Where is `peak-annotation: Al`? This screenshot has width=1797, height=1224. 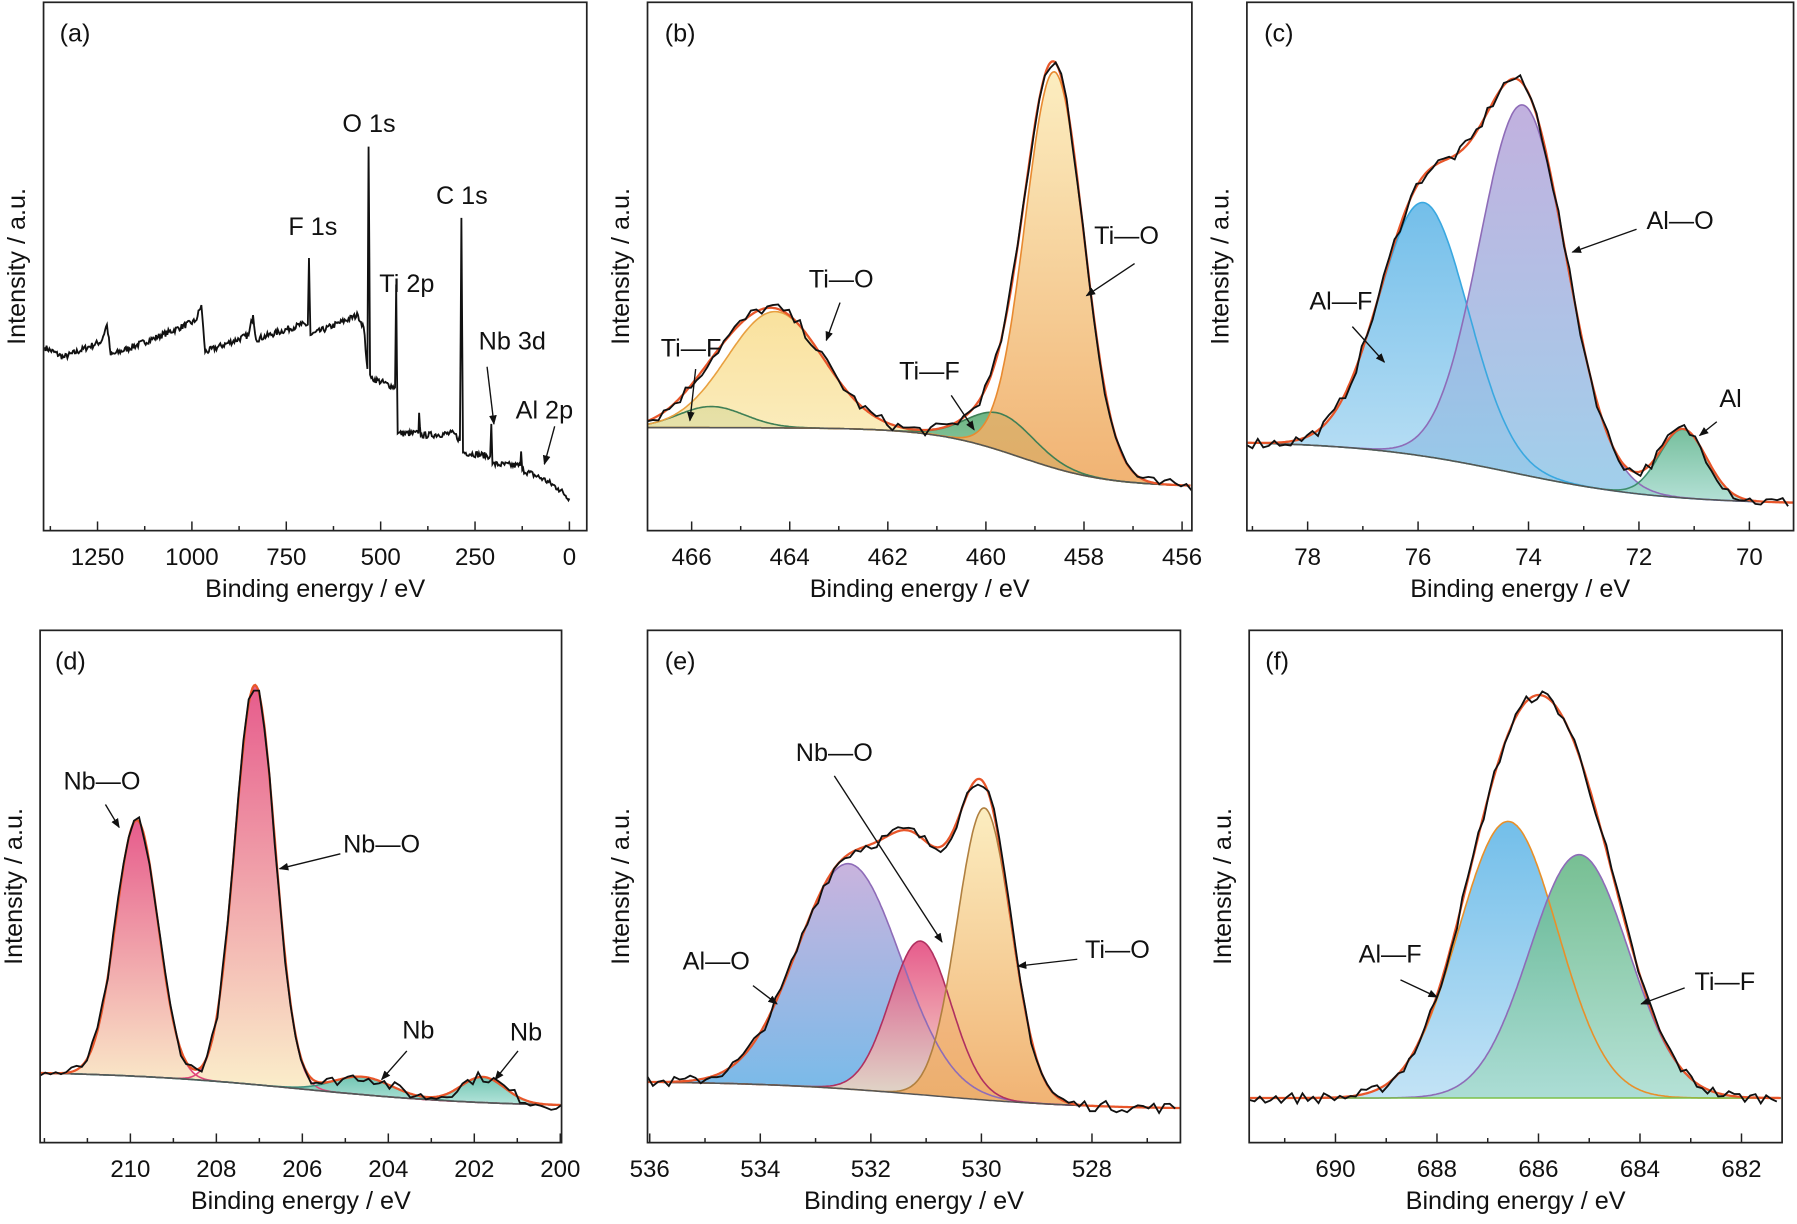 peak-annotation: Al is located at coordinates (1730, 399).